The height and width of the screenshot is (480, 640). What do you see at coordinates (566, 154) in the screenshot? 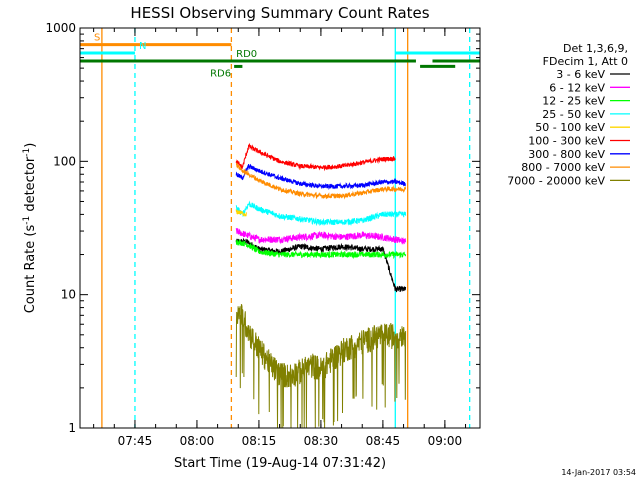
I see `legend-label-6: 300 - 800 keV` at bounding box center [566, 154].